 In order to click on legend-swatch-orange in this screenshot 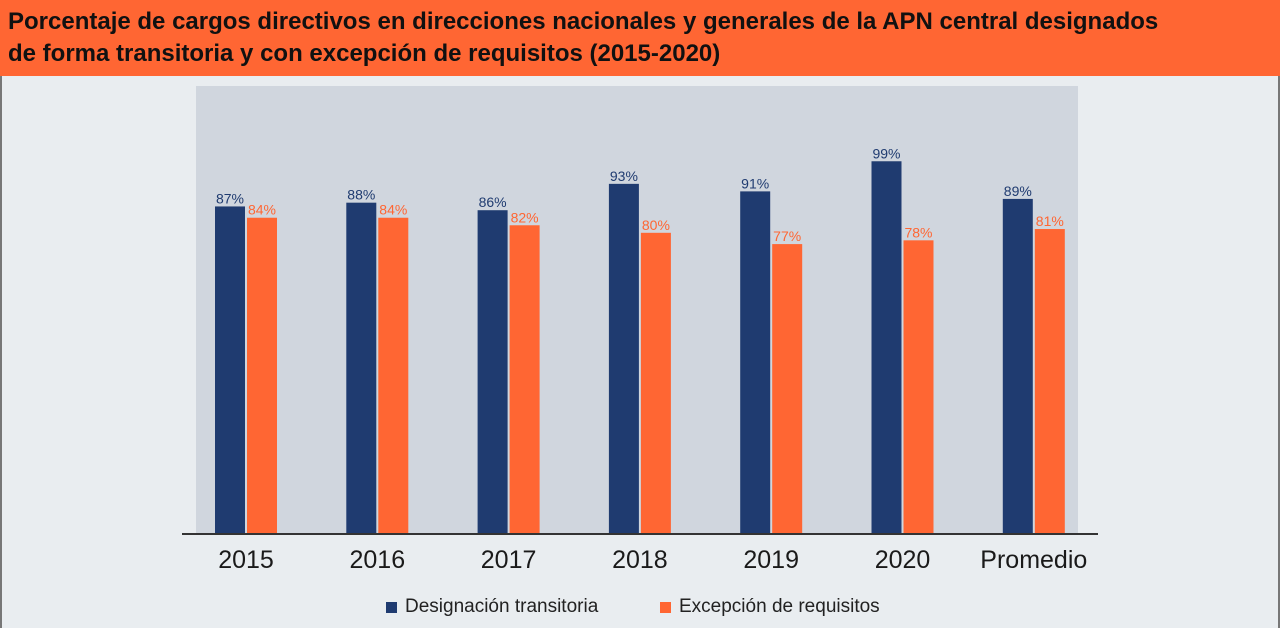, I will do `click(665, 607)`.